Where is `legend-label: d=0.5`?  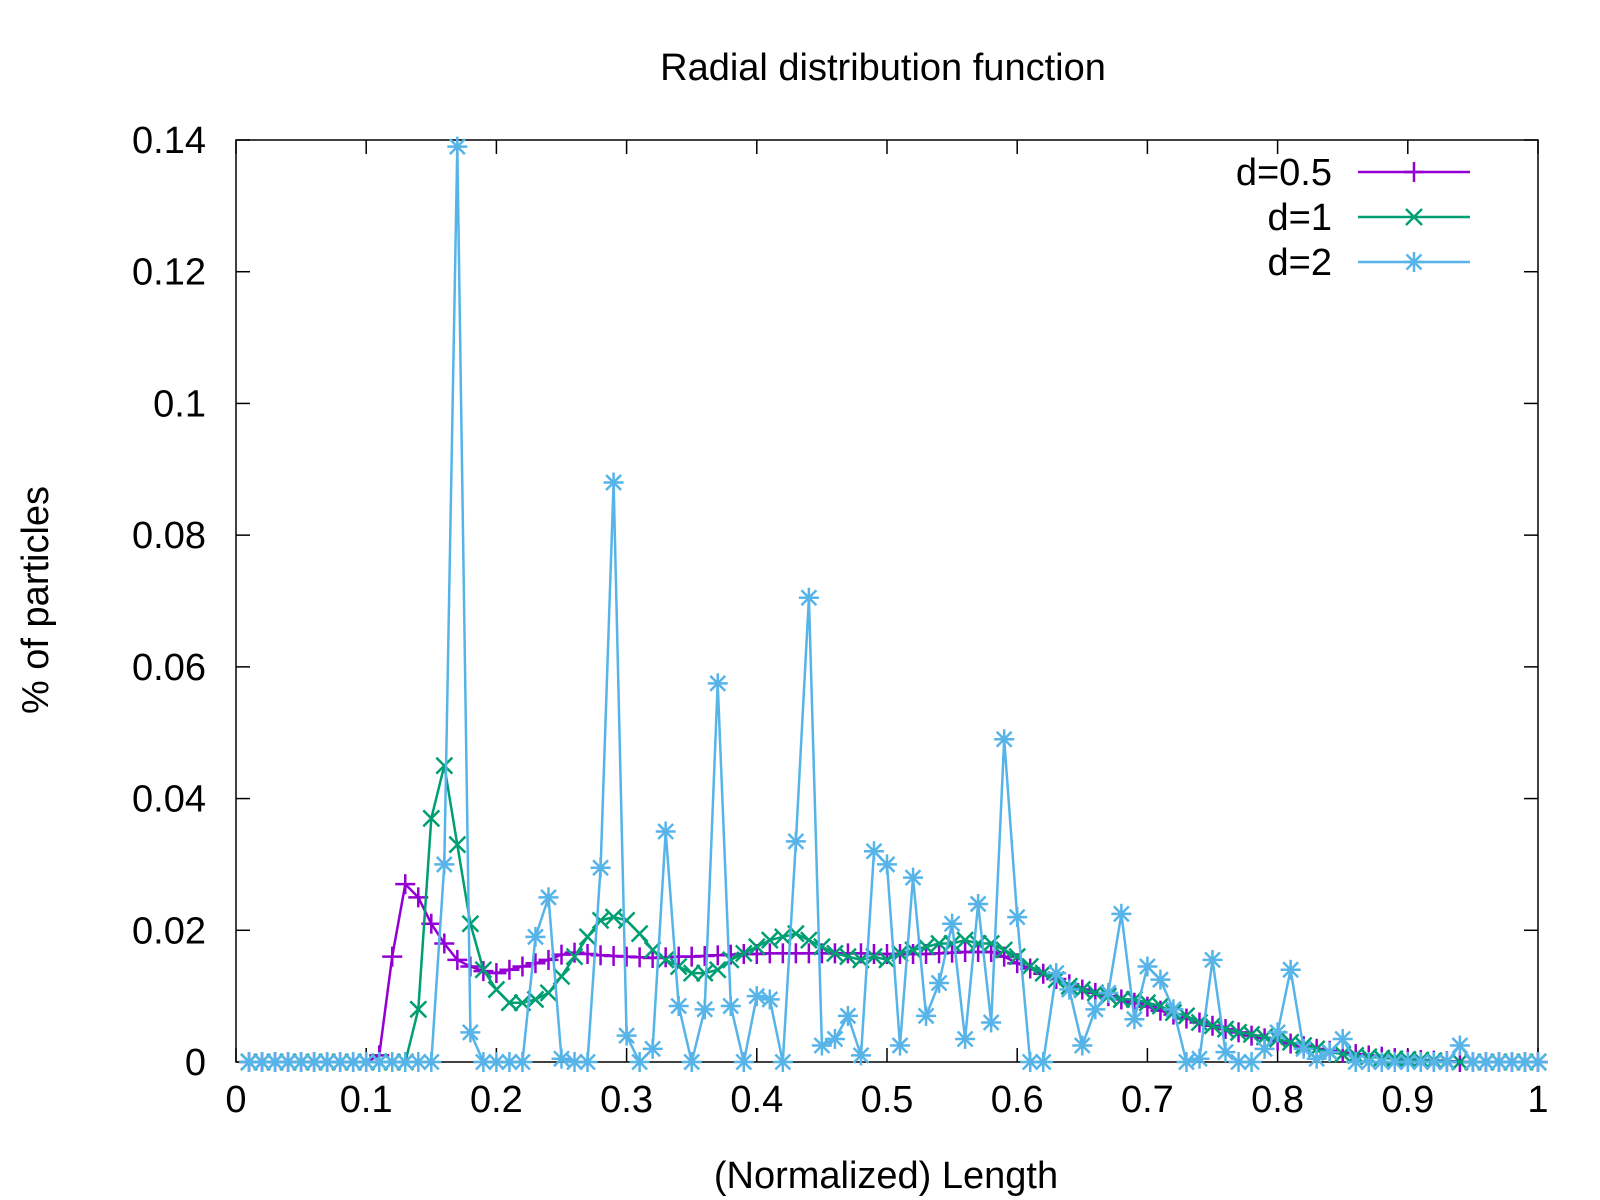 legend-label: d=0.5 is located at coordinates (1284, 173).